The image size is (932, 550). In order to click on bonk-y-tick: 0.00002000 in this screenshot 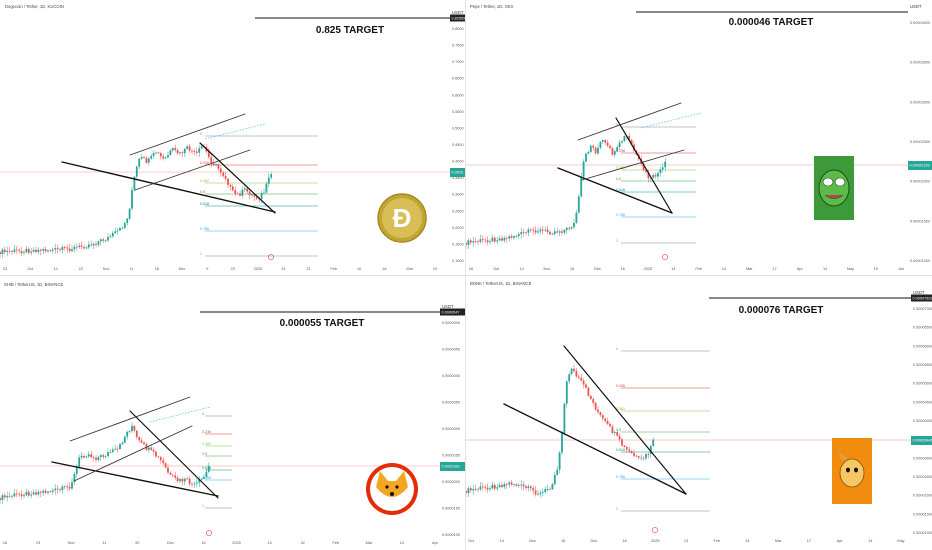, I will do `click(922, 496)`.